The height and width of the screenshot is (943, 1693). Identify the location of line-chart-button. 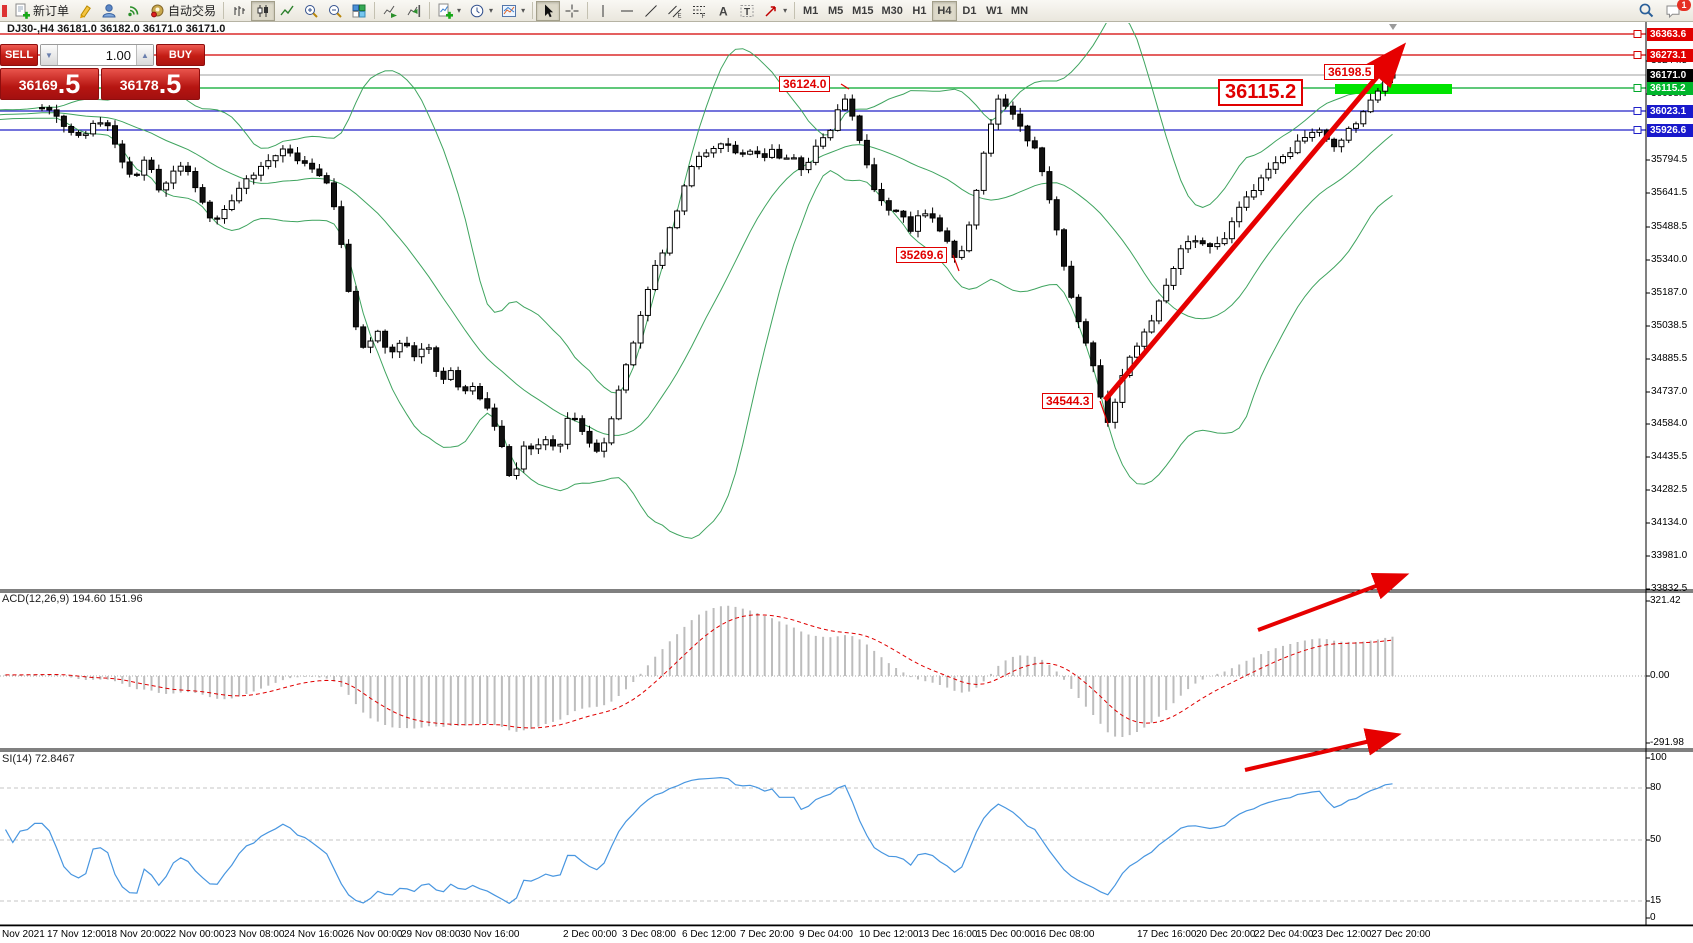
(287, 11).